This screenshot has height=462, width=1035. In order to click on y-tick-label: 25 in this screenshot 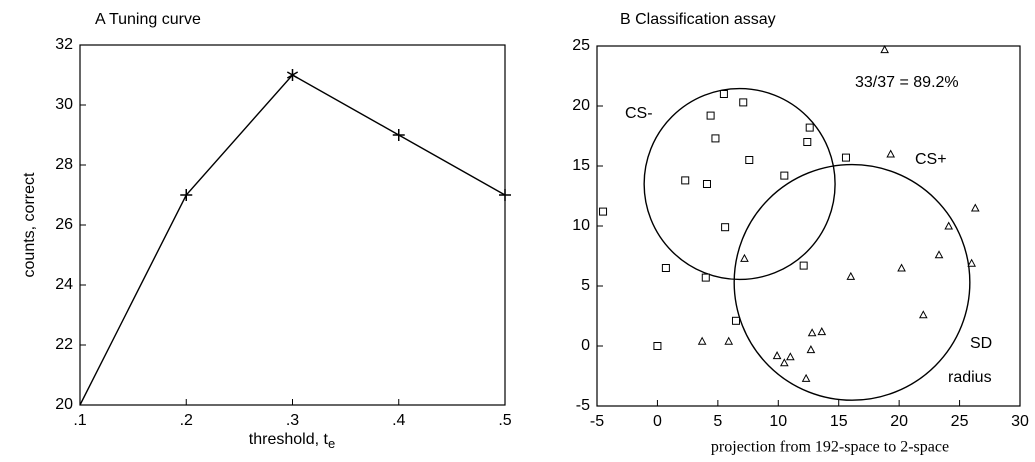, I will do `click(581, 45)`.